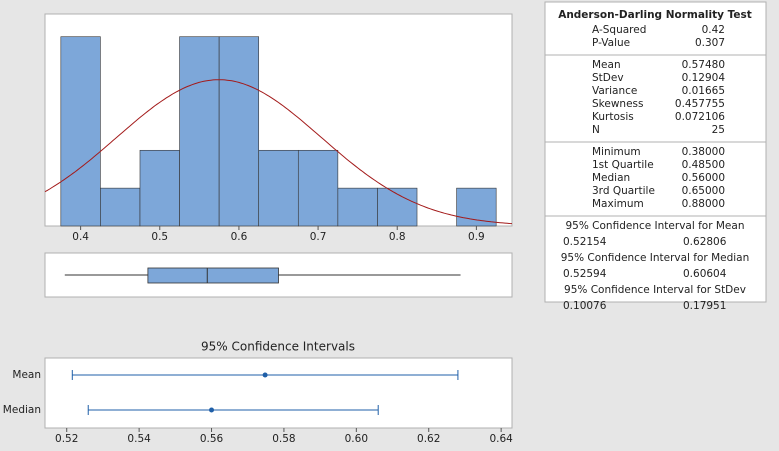 This screenshot has height=451, width=779. I want to click on interval-upper: 0.17951, so click(704, 306).